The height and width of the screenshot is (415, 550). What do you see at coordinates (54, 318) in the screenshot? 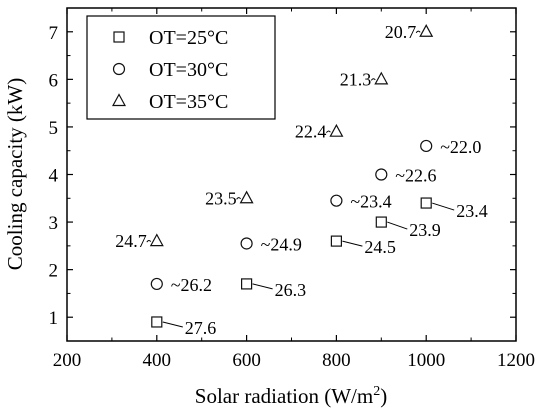
I see `y-tick-label: 1` at bounding box center [54, 318].